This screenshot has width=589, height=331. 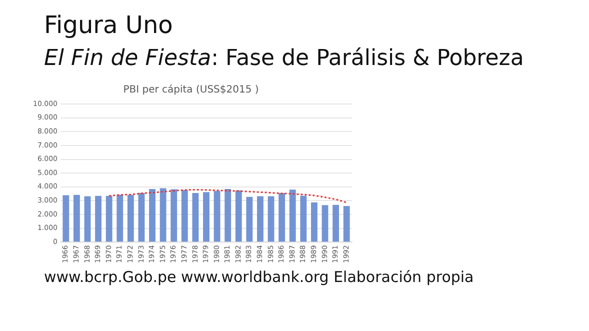 What do you see at coordinates (284, 58) in the screenshot?
I see `chart-subtitle: El Fin de Fiesta: Fase de Parálisis & Pobreza` at bounding box center [284, 58].